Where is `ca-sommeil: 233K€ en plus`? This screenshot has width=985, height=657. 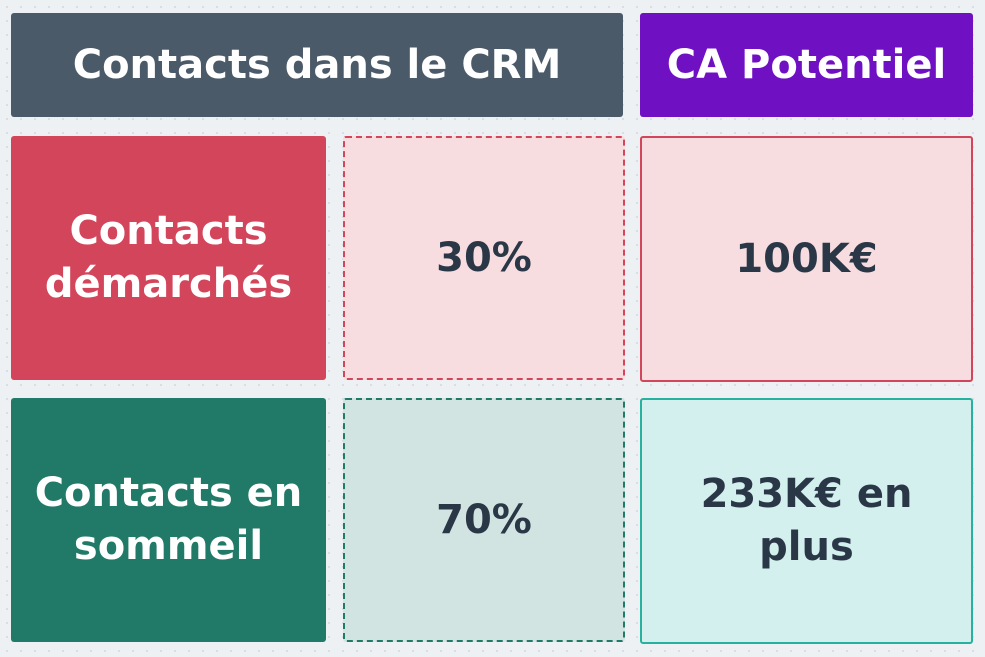
ca-sommeil: 233K€ en plus is located at coordinates (806, 521).